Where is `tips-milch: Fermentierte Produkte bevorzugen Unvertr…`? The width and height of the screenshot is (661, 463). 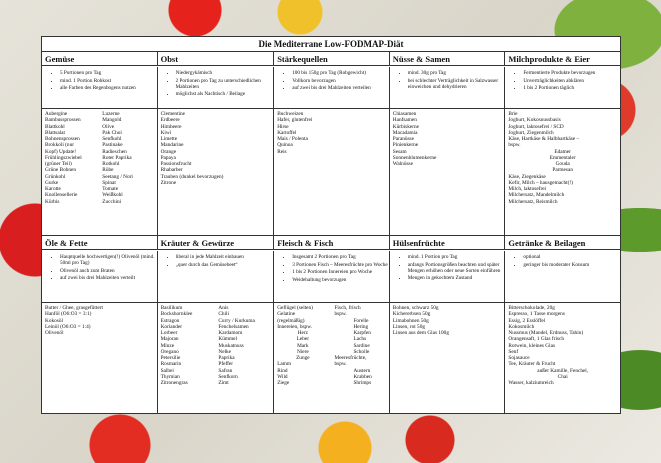 tips-milch: Fermentierte Produkte bevorzugen Unvertr… is located at coordinates (562, 88).